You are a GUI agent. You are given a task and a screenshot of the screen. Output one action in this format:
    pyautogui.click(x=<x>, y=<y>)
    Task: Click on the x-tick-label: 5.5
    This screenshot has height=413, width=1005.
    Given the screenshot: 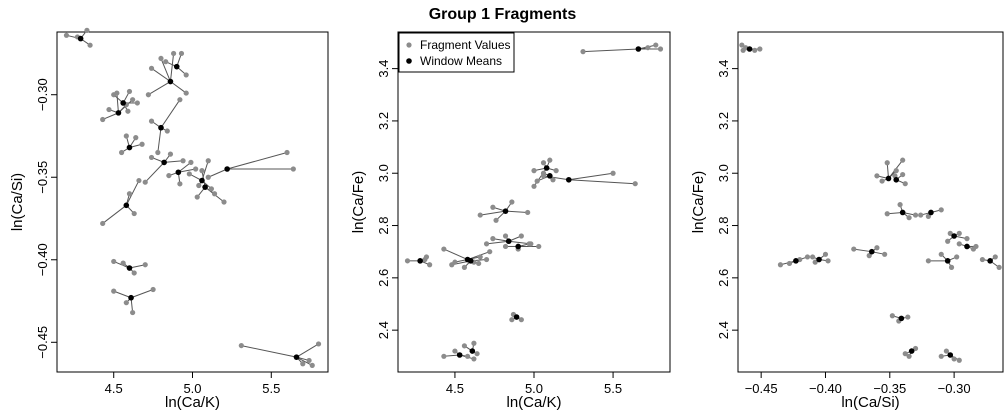 What is the action you would take?
    pyautogui.click(x=271, y=388)
    